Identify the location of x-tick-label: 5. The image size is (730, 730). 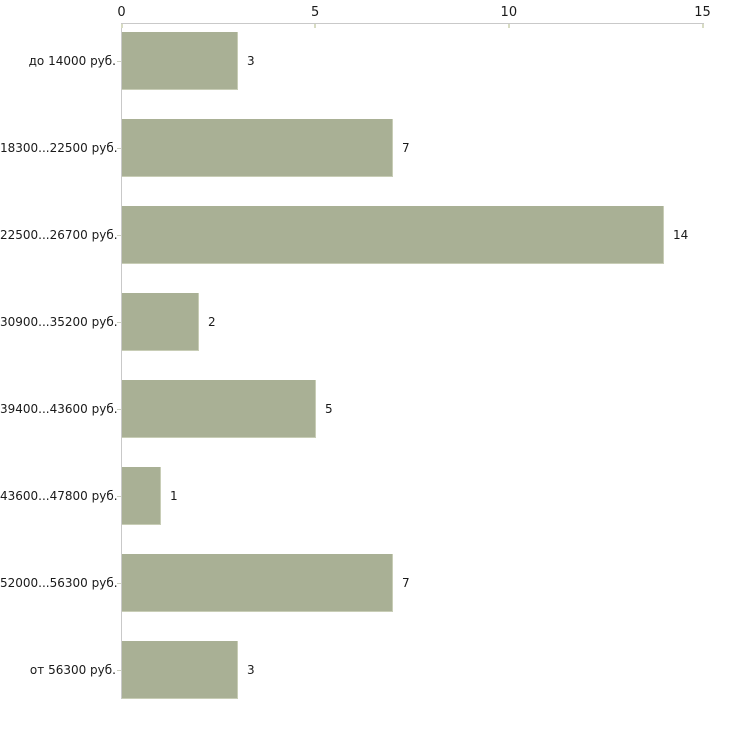
(315, 12).